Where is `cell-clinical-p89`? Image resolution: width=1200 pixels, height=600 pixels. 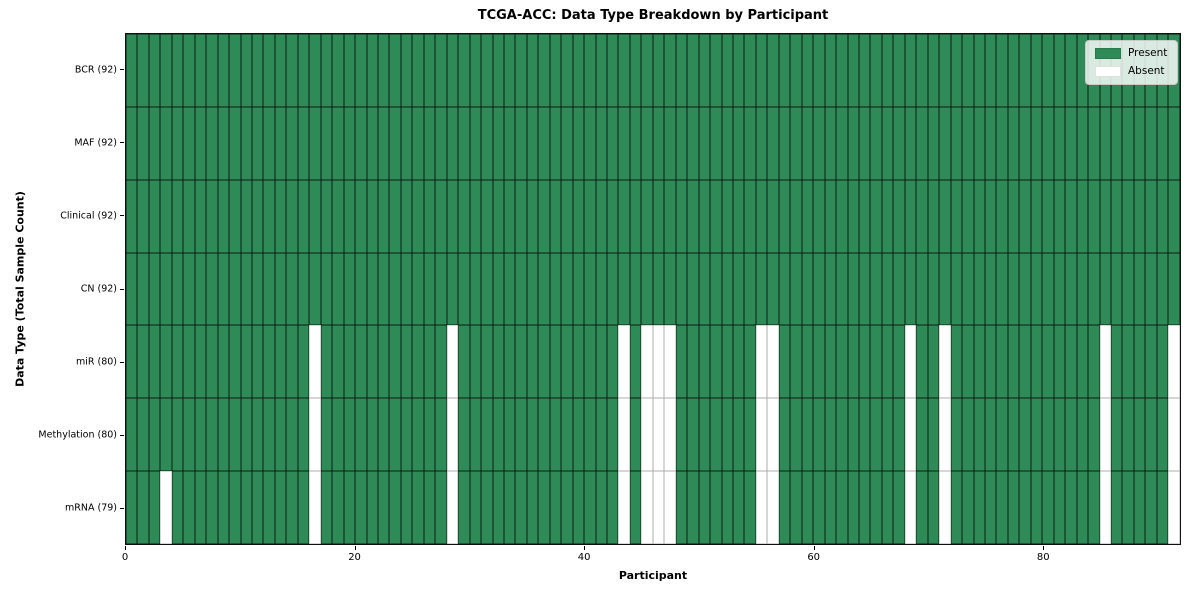 cell-clinical-p89 is located at coordinates (1151, 216).